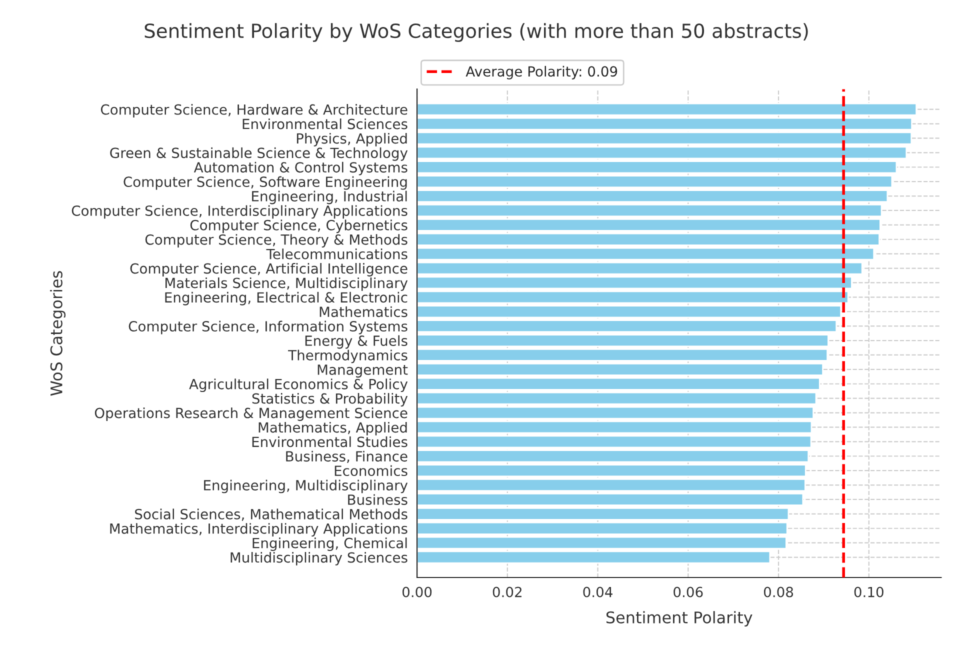  I want to click on y-tick-label: Automation & Control Systems, so click(301, 169).